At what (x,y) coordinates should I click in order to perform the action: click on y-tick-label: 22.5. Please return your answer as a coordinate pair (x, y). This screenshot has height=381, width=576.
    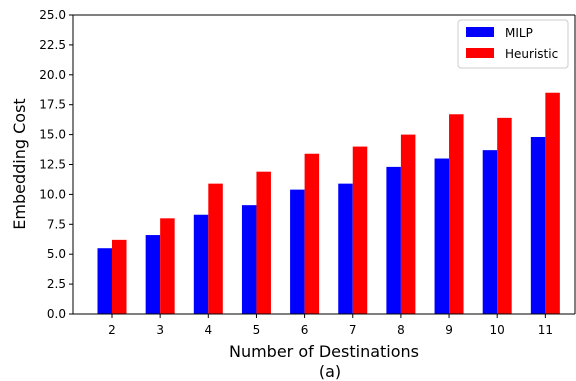
    Looking at the image, I should click on (52, 45).